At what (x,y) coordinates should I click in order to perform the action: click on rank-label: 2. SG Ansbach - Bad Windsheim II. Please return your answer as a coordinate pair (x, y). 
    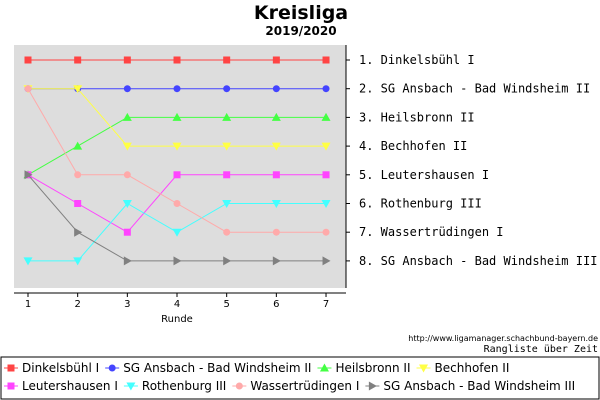
    Looking at the image, I should click on (474, 89).